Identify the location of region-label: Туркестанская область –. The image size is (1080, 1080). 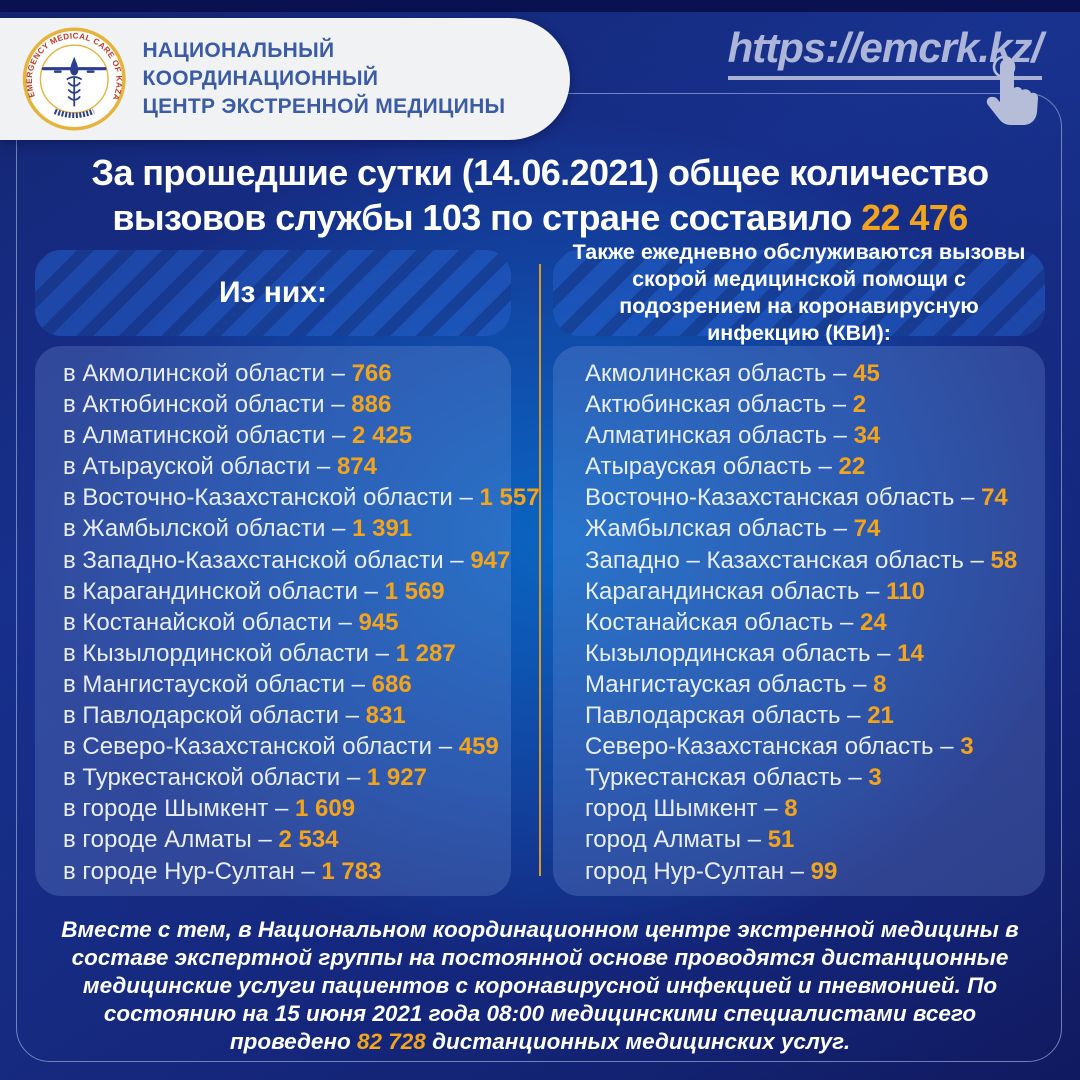
(723, 778).